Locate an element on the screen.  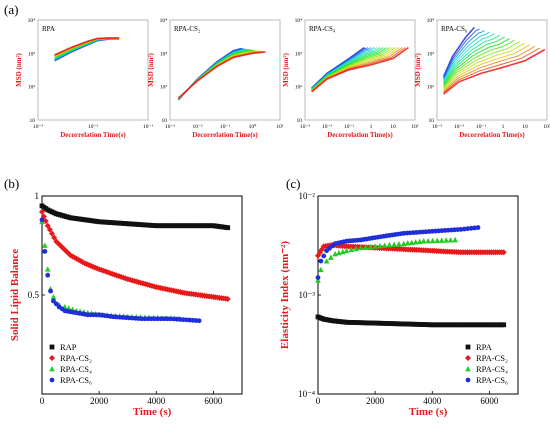
x-tick-label: 10⁻² is located at coordinates (93, 127).